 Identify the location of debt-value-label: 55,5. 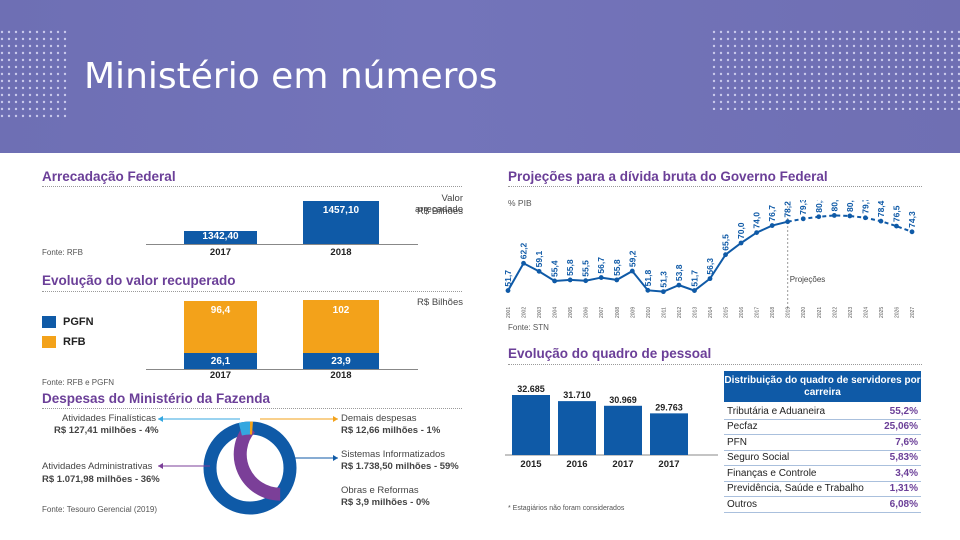
(586, 268).